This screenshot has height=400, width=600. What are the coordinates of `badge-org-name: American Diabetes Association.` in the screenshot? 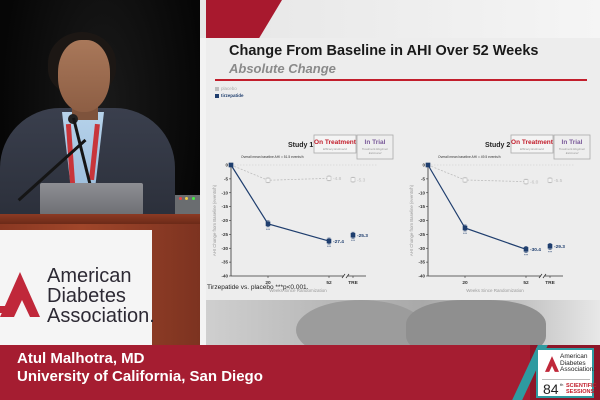 It's located at (578, 363).